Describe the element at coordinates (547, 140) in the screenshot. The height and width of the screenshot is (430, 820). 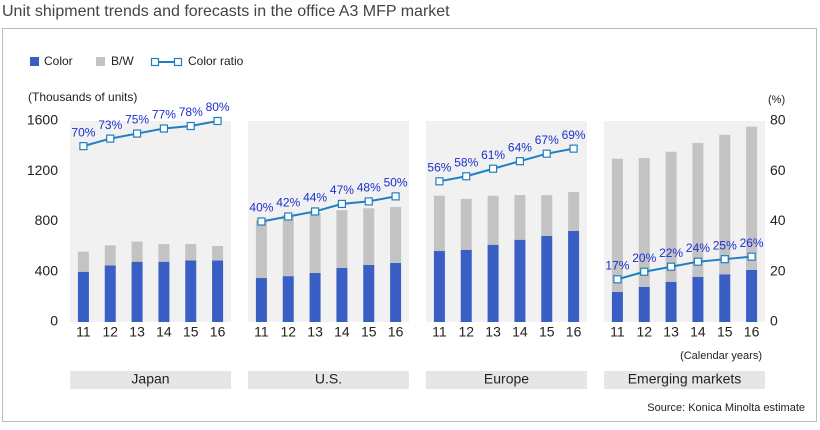
I see `data-label: 67%` at that location.